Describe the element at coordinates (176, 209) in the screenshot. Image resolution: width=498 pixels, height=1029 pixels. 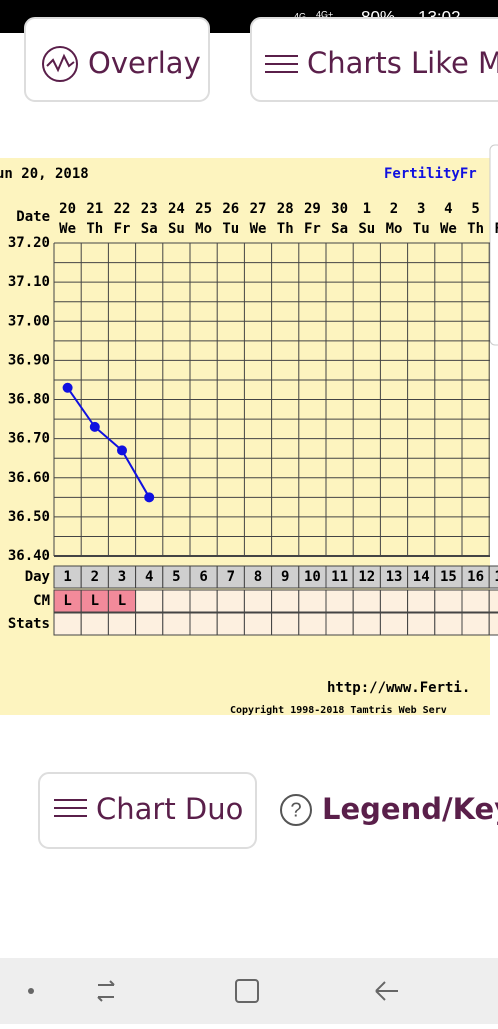
I see `date: 24` at that location.